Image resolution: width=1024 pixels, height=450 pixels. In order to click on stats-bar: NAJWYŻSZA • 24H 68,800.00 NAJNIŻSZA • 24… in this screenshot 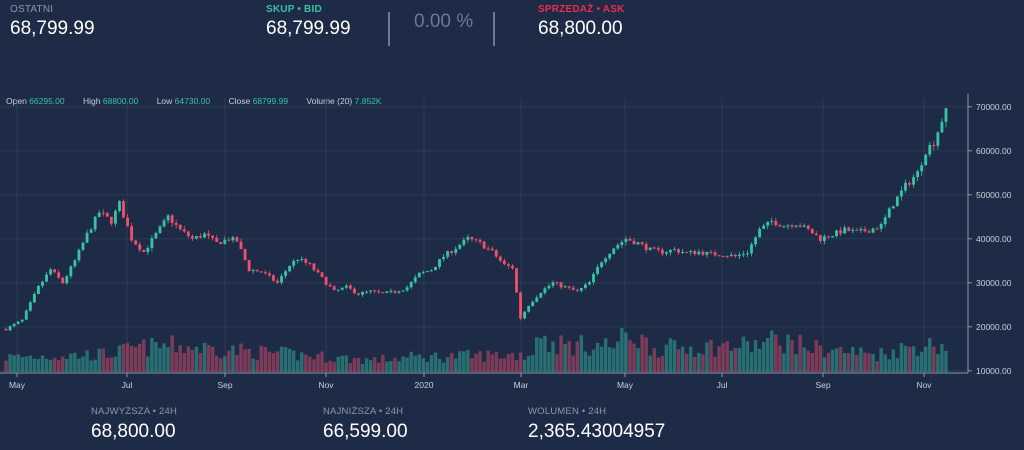, I will do `click(512, 427)`.